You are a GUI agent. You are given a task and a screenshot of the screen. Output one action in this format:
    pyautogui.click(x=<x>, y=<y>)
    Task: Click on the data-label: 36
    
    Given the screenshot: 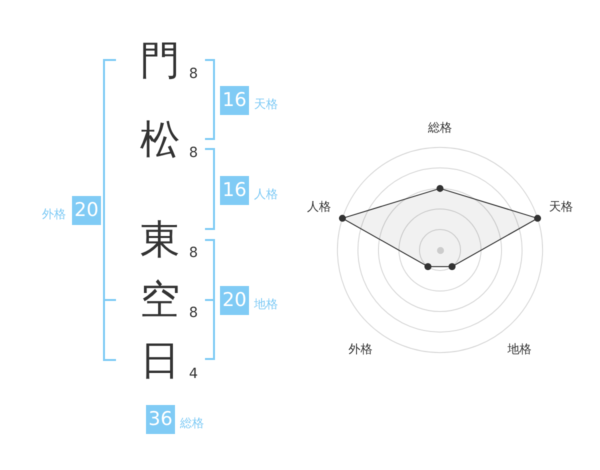 What is the action you would take?
    pyautogui.click(x=160, y=419)
    